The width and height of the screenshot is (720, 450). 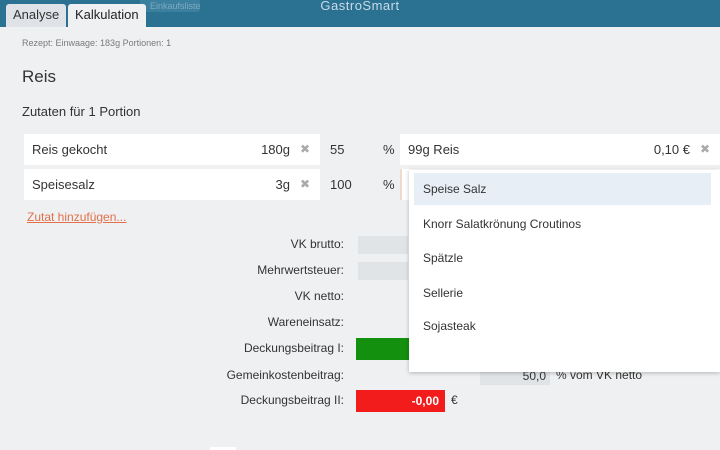 What do you see at coordinates (317, 244) in the screenshot?
I see `vk-brutto-label: VK brutto:` at bounding box center [317, 244].